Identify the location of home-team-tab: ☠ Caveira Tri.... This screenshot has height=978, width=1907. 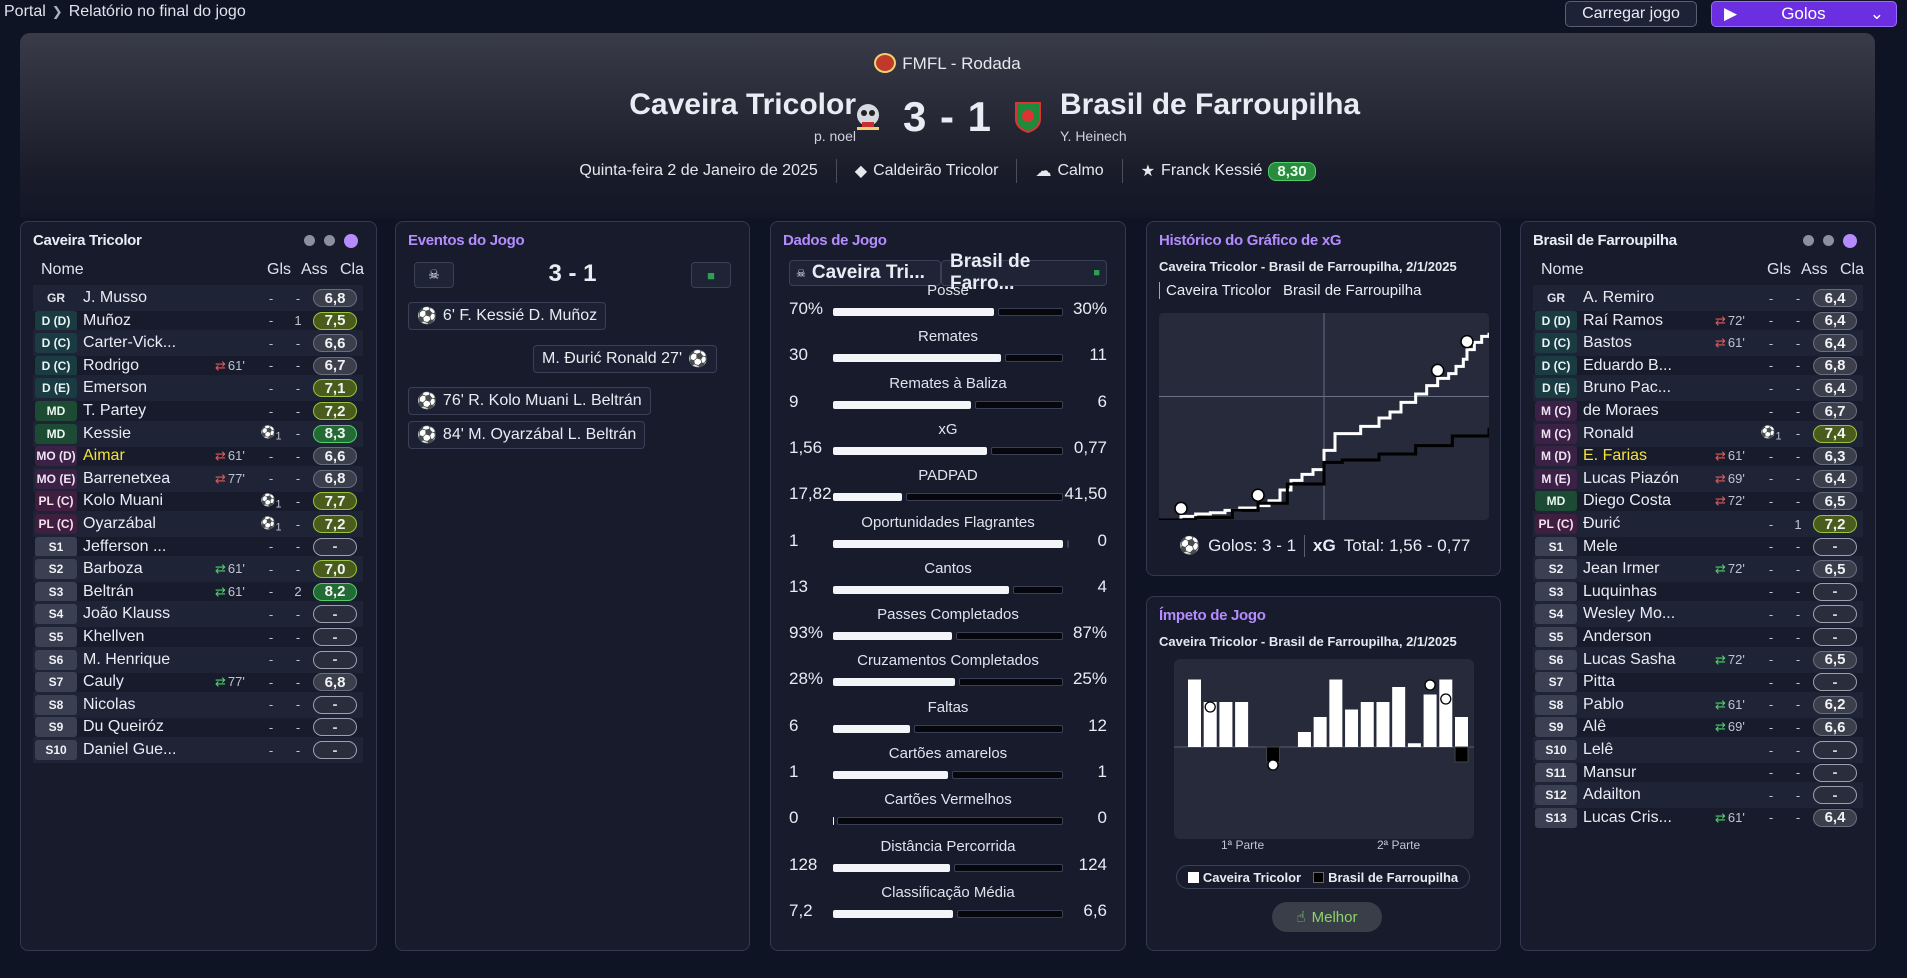
(865, 273).